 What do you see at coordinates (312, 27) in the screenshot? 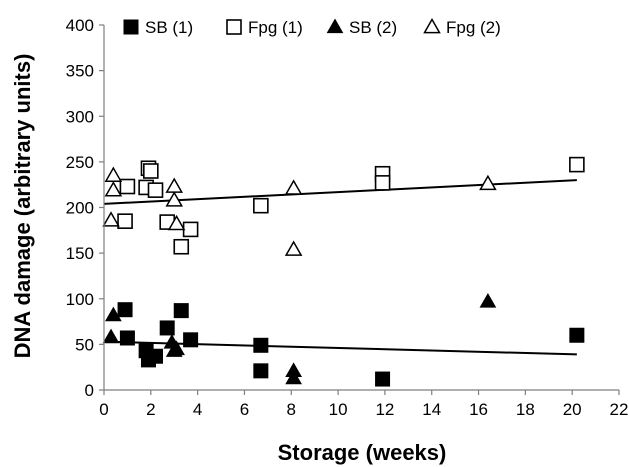
I see `legend: SB (1) Fpg (1) SB (2) Fpg (2)` at bounding box center [312, 27].